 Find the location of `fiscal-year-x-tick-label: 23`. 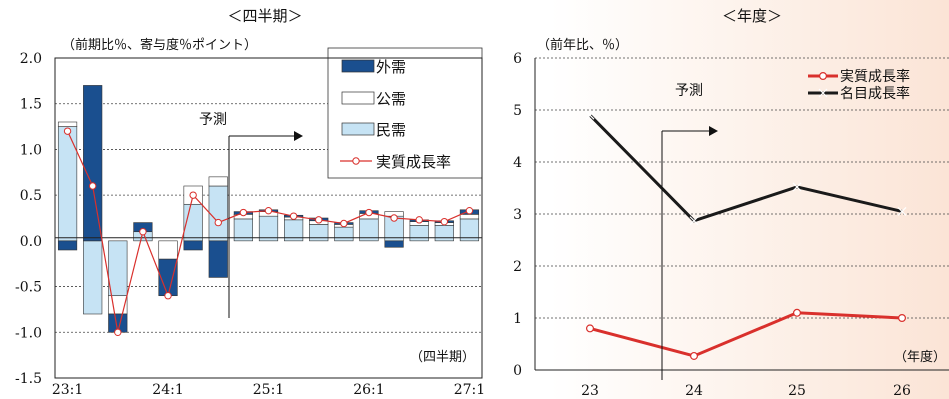

fiscal-year-x-tick-label: 23 is located at coordinates (590, 391).